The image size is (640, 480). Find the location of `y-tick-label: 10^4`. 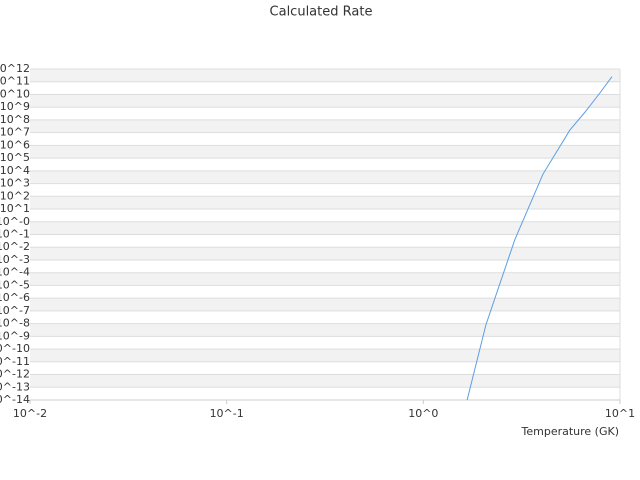

y-tick-label: 10^4 is located at coordinates (15, 170).